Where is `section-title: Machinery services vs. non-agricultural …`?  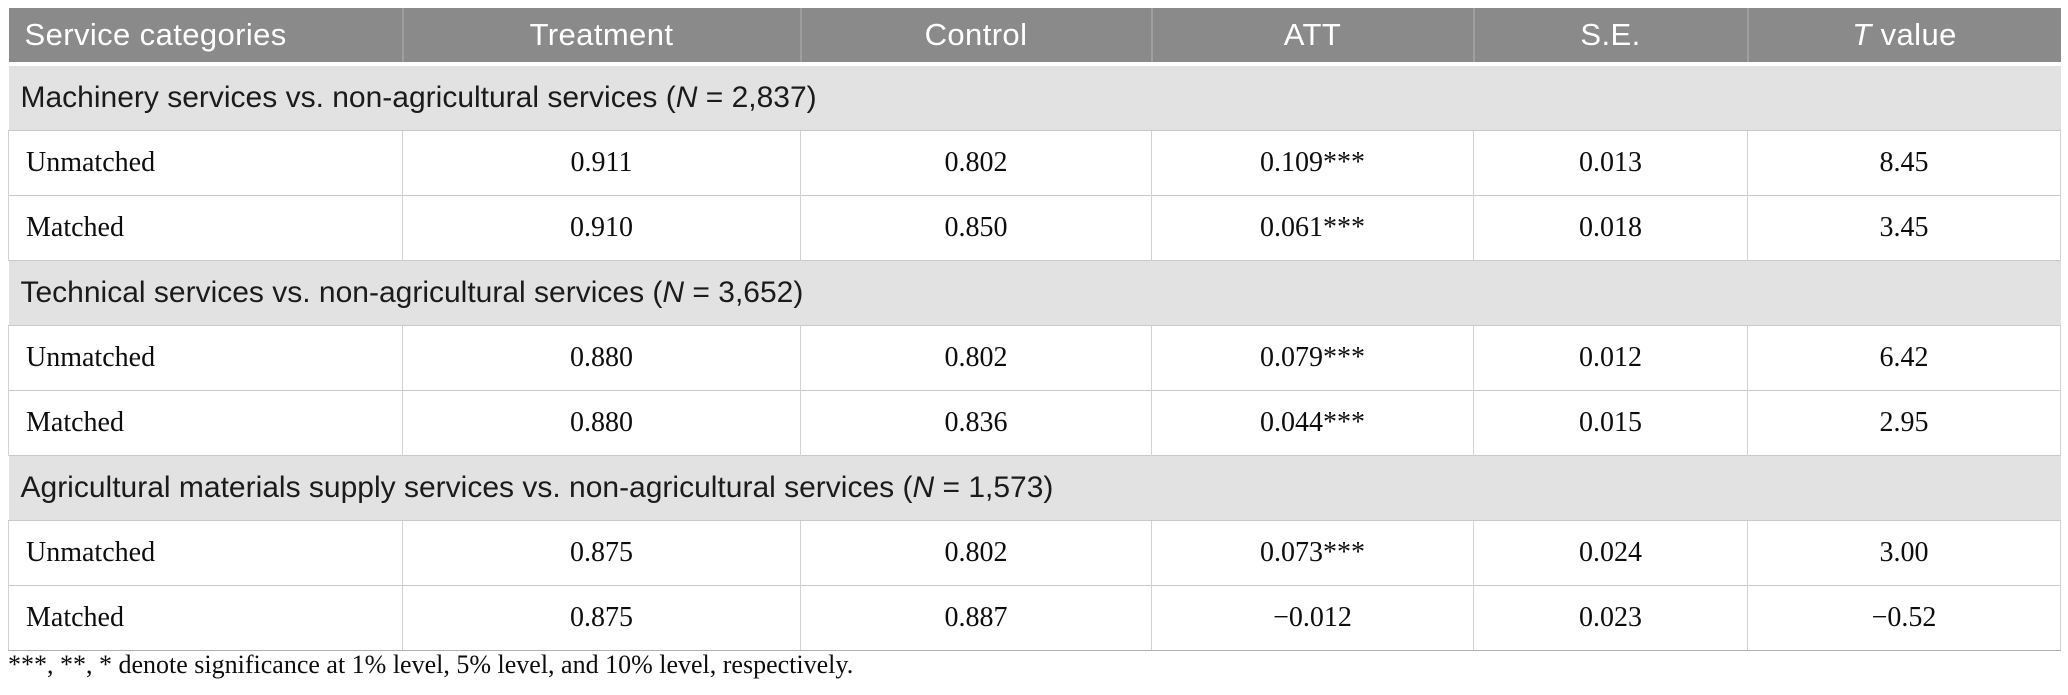 section-title: Machinery services vs. non-agricultural … is located at coordinates (1034, 97).